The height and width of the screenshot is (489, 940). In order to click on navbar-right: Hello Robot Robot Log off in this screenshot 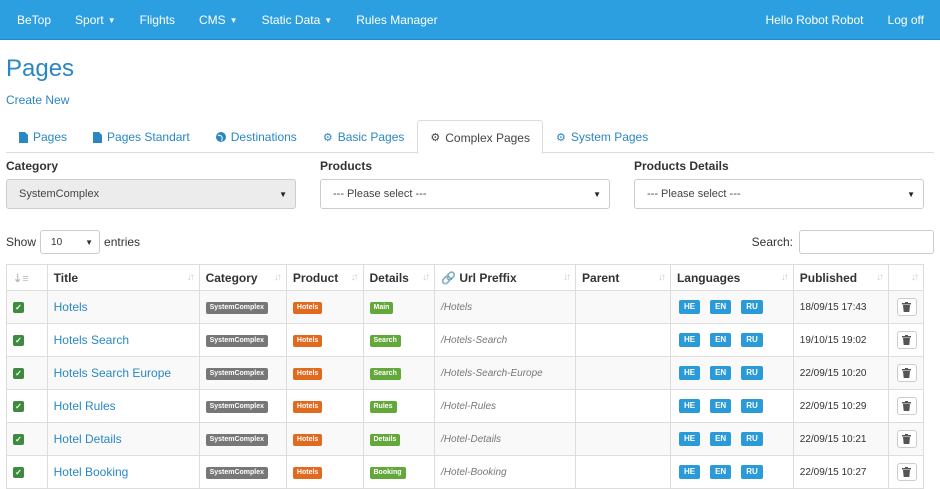, I will do `click(846, 19)`.